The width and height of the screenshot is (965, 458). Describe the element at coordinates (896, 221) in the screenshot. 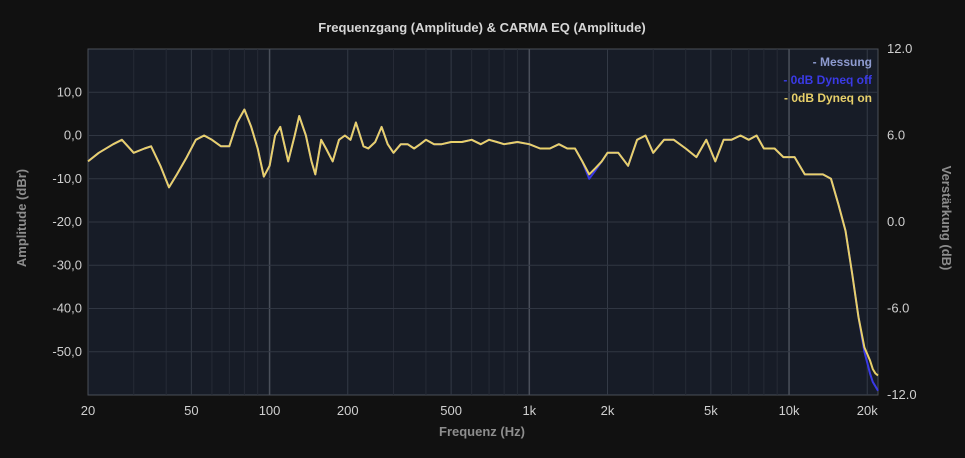

I see `y2-tick-label: 0.0` at that location.